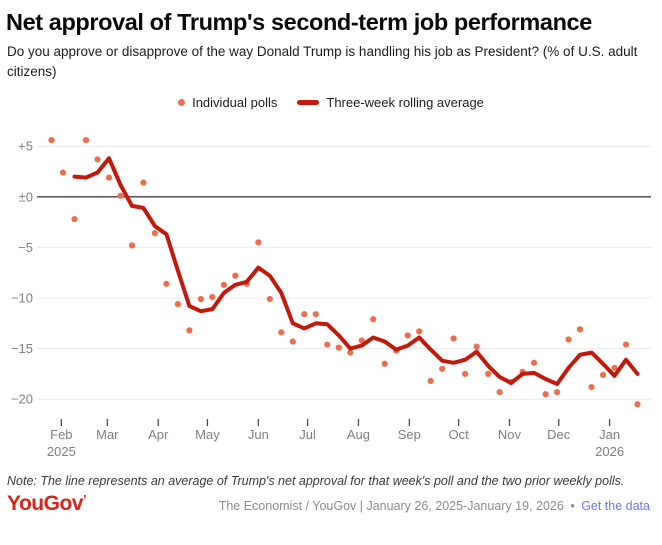  What do you see at coordinates (258, 434) in the screenshot?
I see `x-axis-month-label: Jun` at bounding box center [258, 434].